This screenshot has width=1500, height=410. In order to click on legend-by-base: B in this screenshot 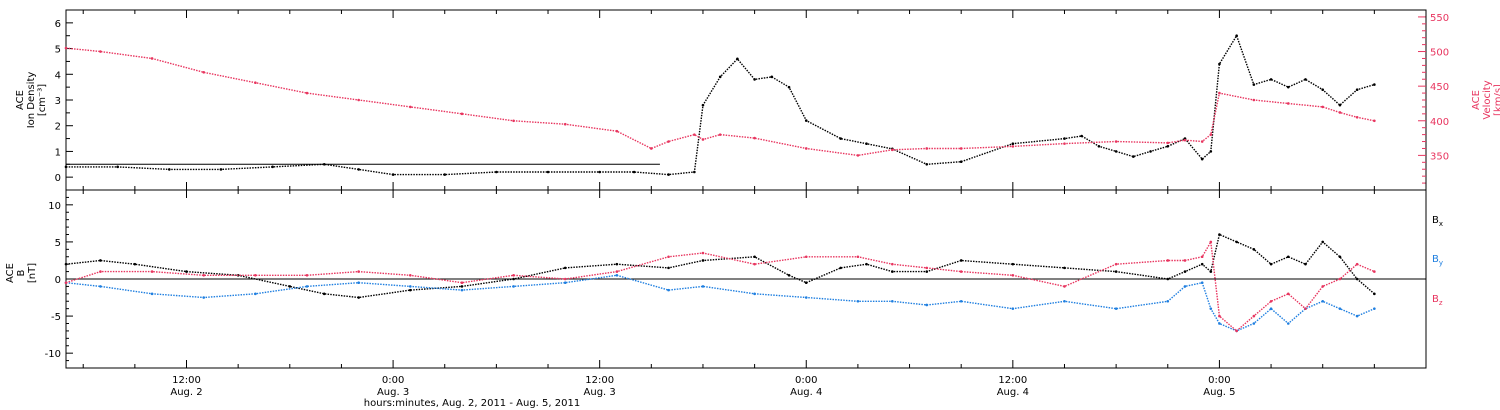, I will do `click(1435, 259)`.